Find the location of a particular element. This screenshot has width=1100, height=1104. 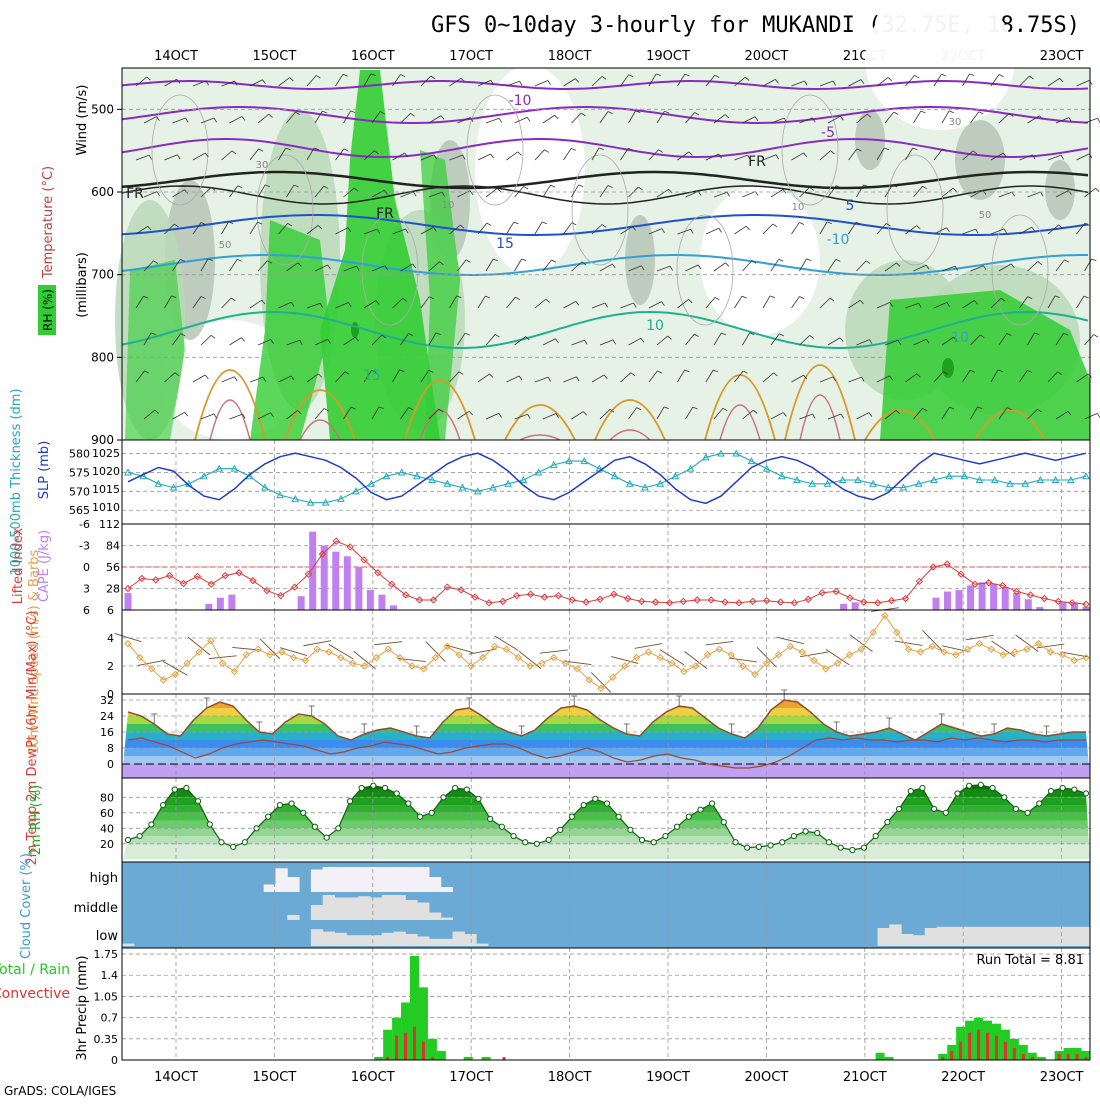

precip-axis-label: 3hr Precip (mm) is located at coordinates (82, 1007).